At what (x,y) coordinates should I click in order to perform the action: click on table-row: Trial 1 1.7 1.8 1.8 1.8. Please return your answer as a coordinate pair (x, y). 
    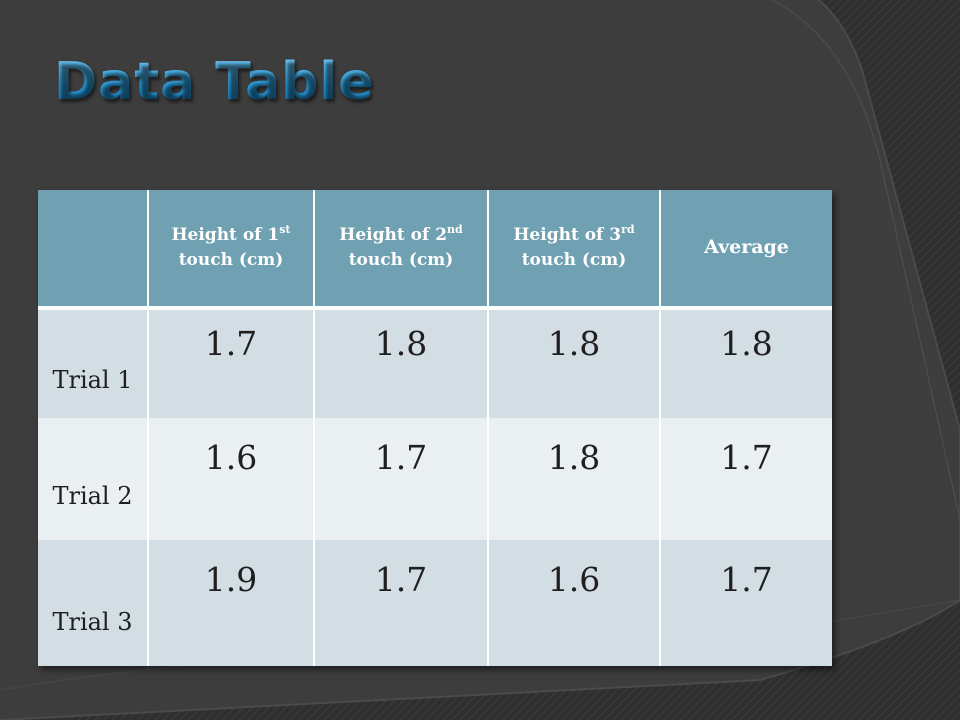
    Looking at the image, I should click on (435, 363).